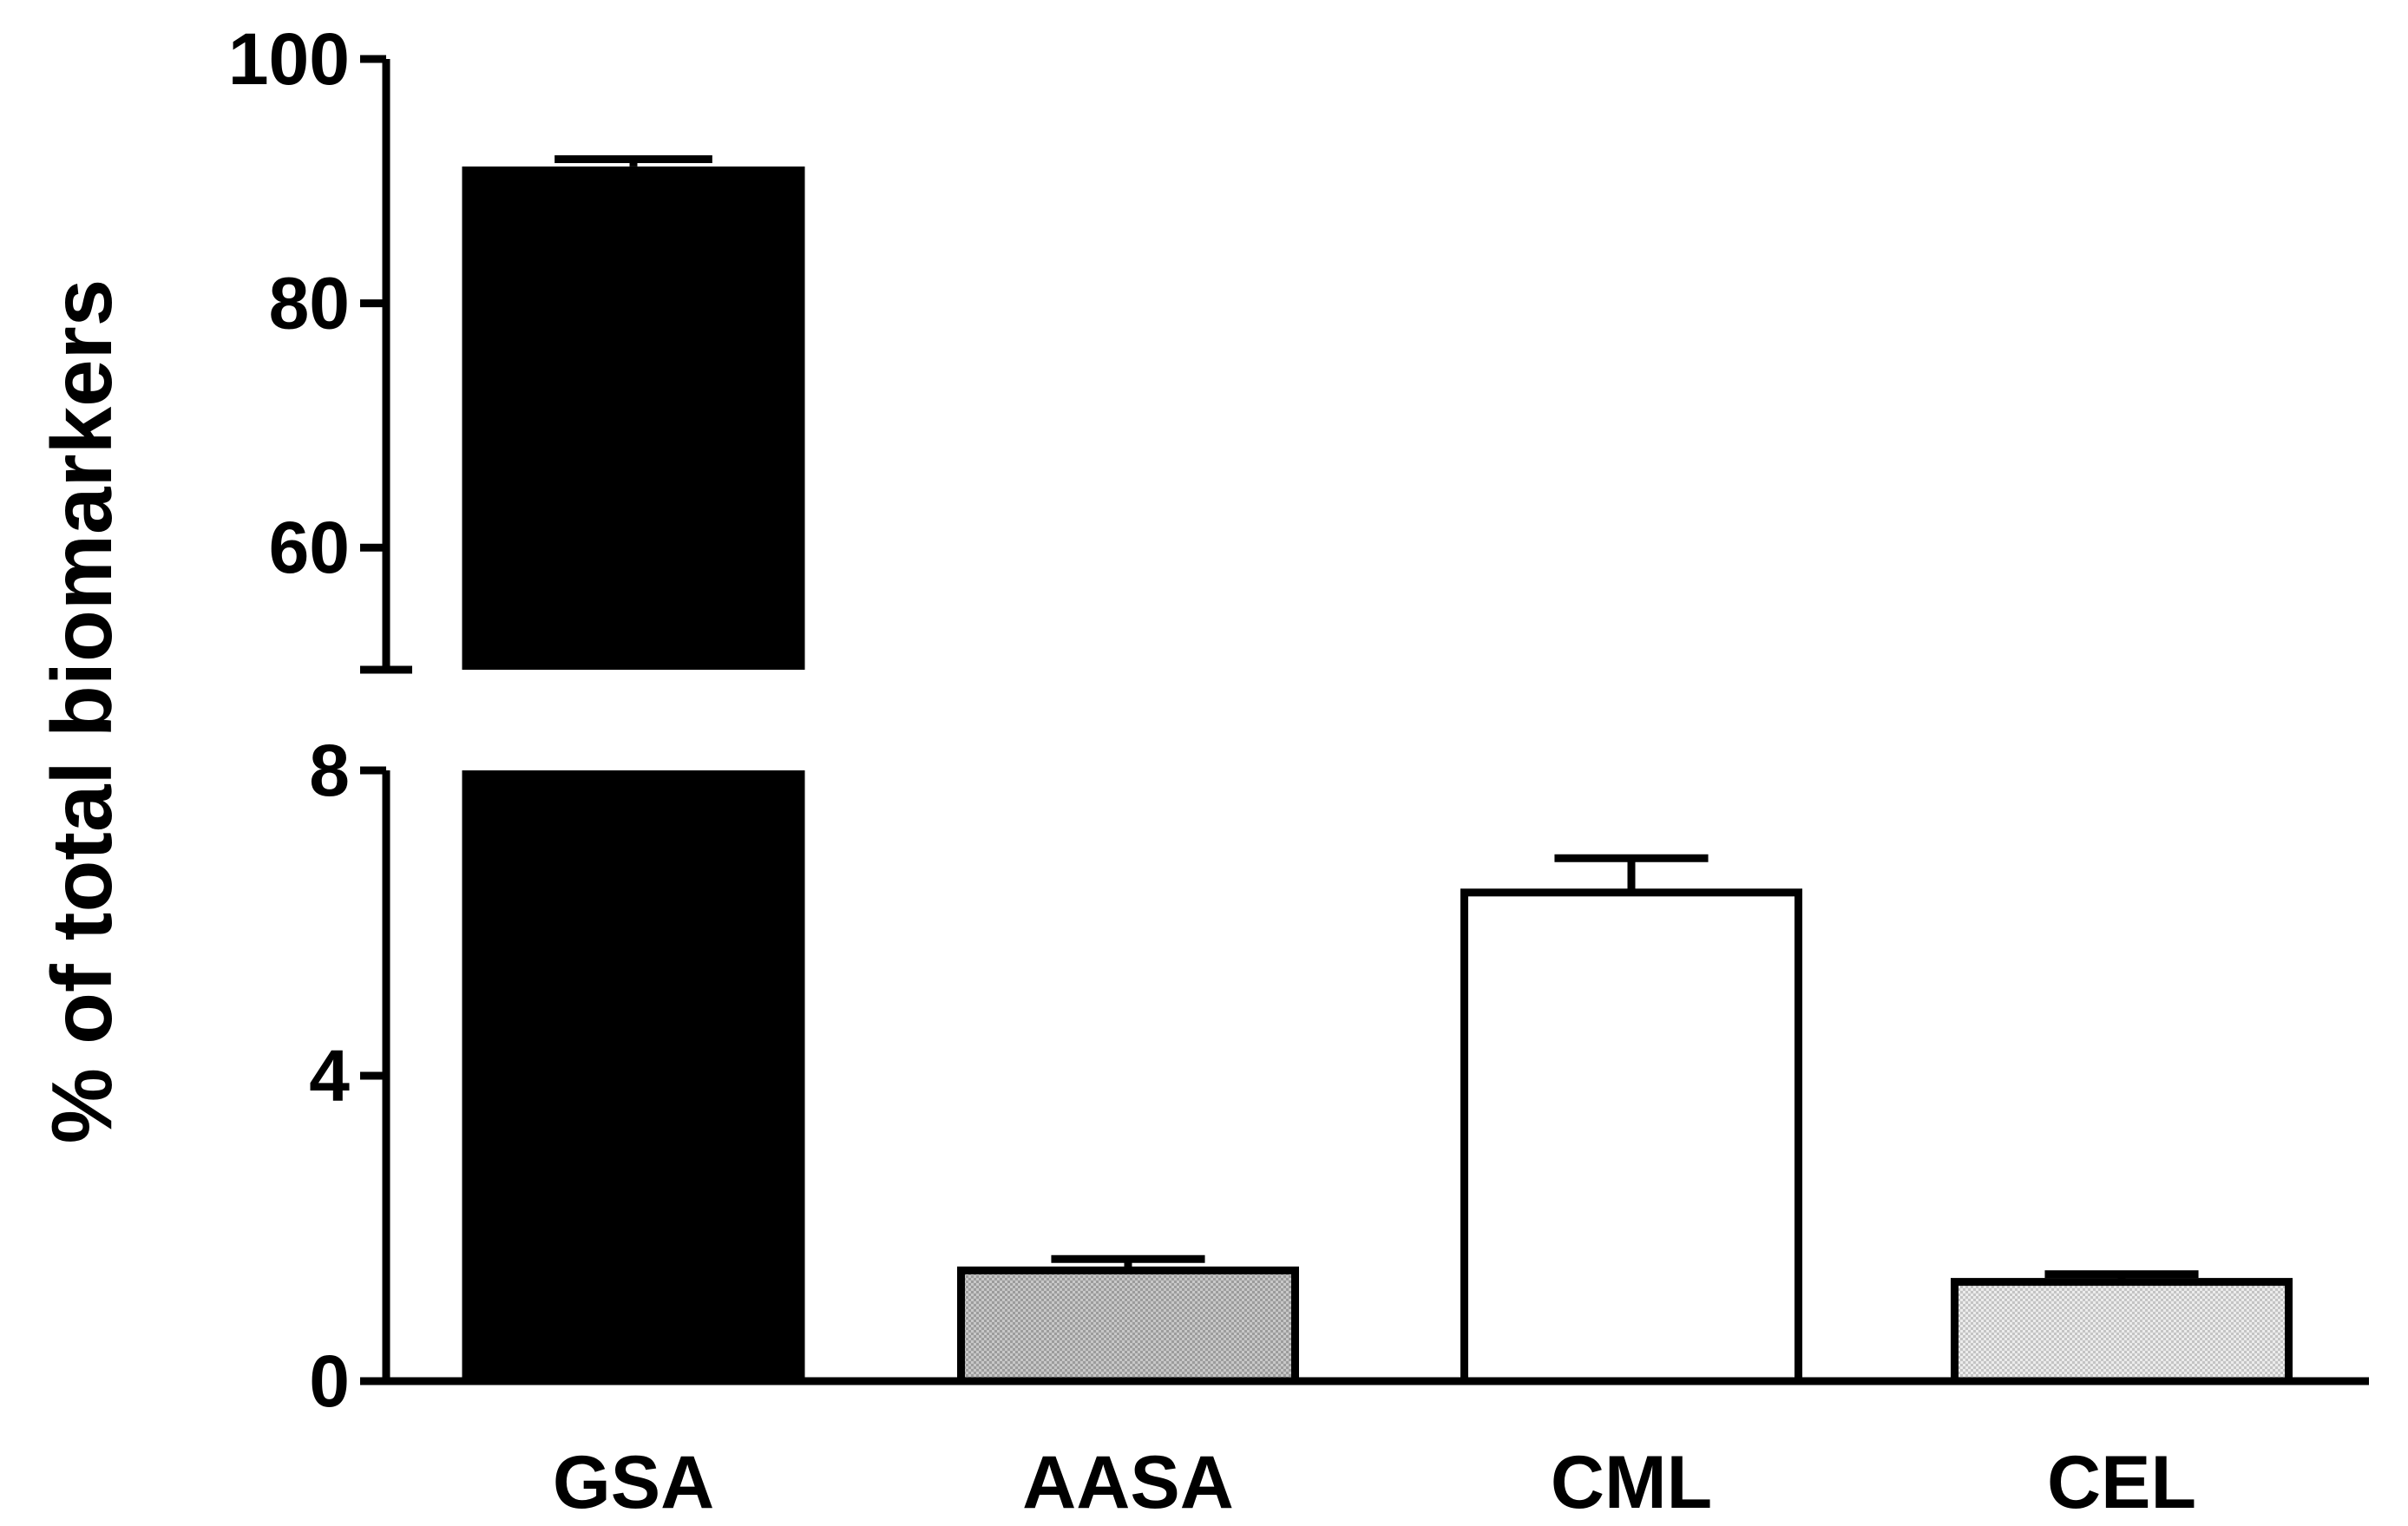 The image size is (2408, 1526). Describe the element at coordinates (289, 59) in the screenshot. I see `y-tick-label-100: 100` at that location.